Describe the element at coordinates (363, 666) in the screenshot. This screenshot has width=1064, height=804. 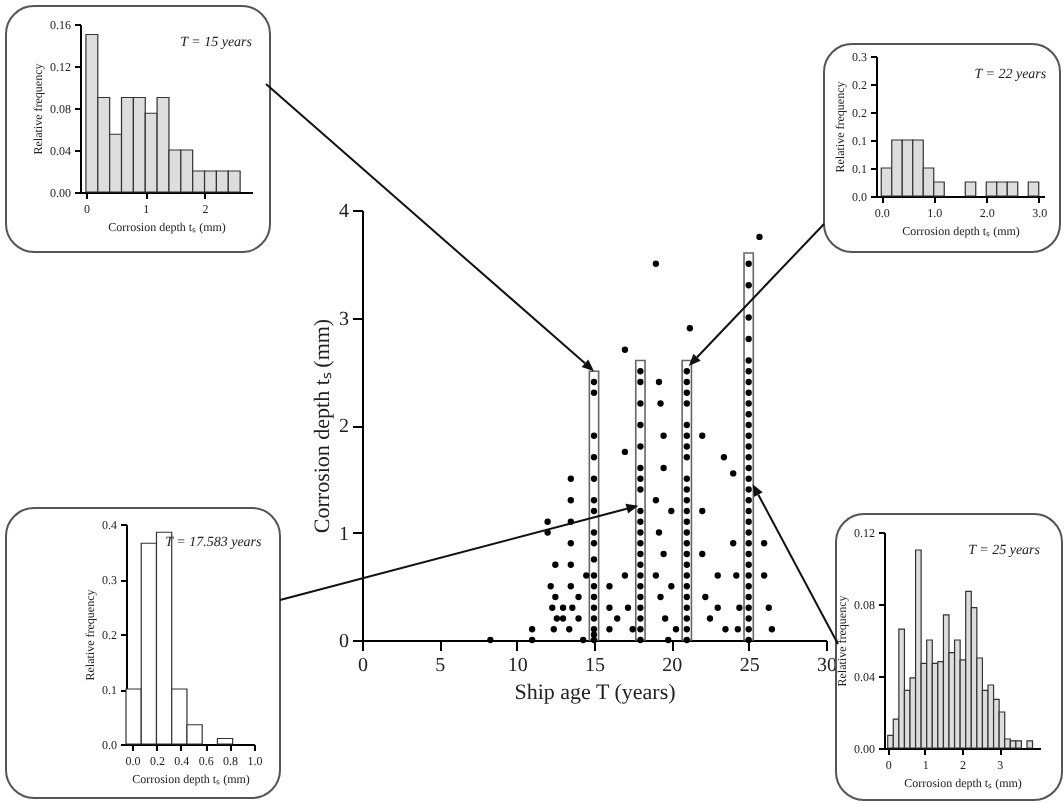
I see `x-tick-label: 0` at that location.